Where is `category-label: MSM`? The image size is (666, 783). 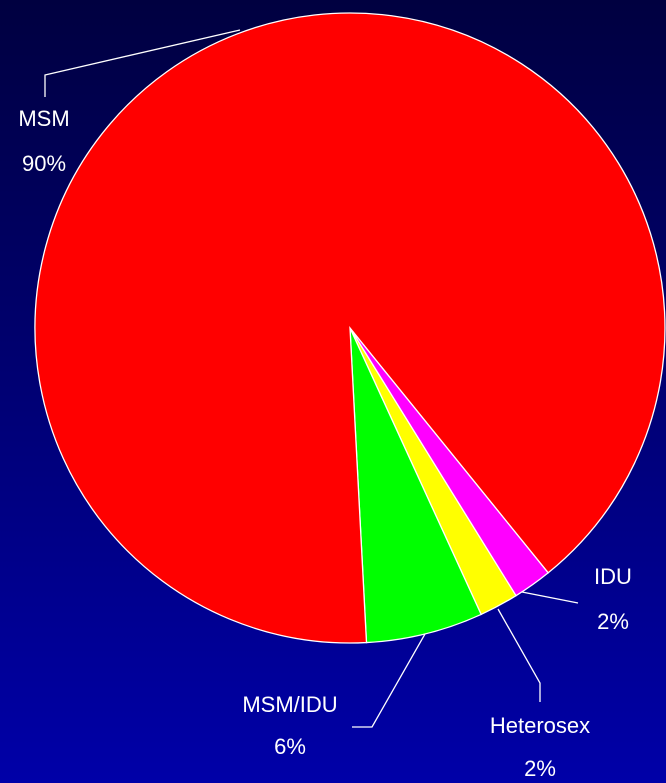
category-label: MSM is located at coordinates (43, 118).